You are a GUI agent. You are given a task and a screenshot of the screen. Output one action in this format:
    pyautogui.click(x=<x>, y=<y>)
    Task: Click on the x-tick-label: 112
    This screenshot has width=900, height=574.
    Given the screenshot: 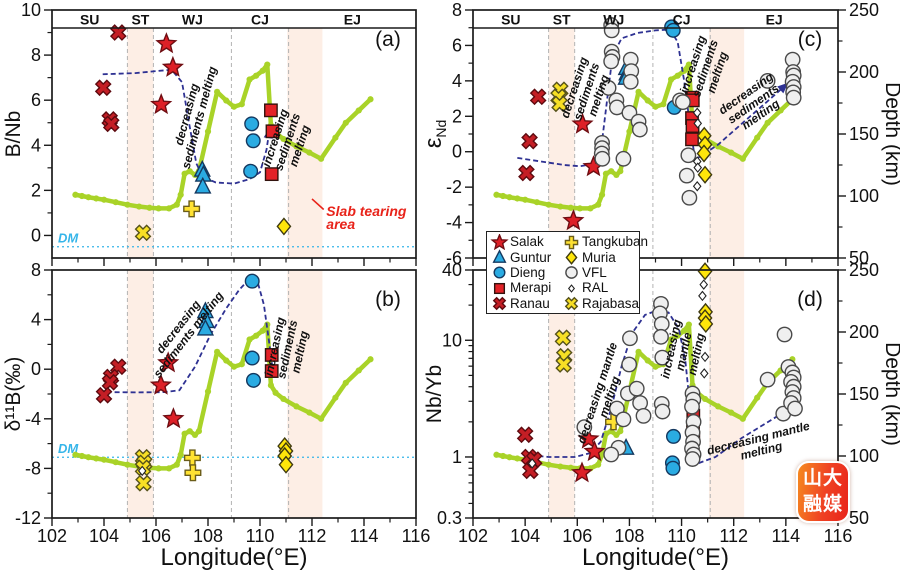 What is the action you would take?
    pyautogui.click(x=312, y=536)
    